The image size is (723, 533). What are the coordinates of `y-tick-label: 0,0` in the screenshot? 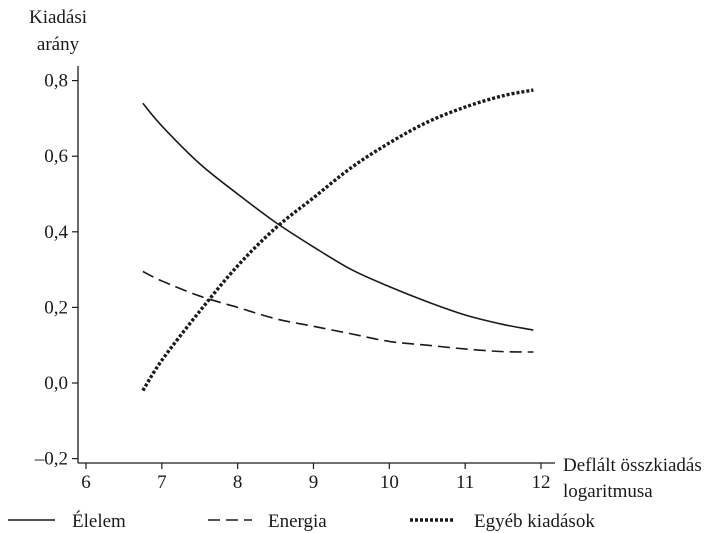 It's located at (56, 383).